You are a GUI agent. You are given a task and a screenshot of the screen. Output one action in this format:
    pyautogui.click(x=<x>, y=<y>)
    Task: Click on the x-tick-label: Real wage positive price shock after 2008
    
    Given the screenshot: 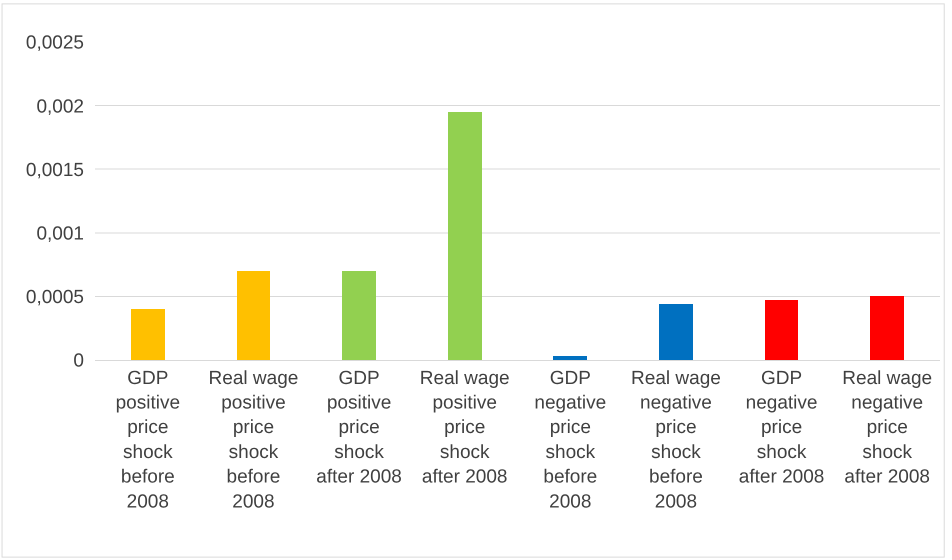 What is the action you would take?
    pyautogui.click(x=465, y=428)
    